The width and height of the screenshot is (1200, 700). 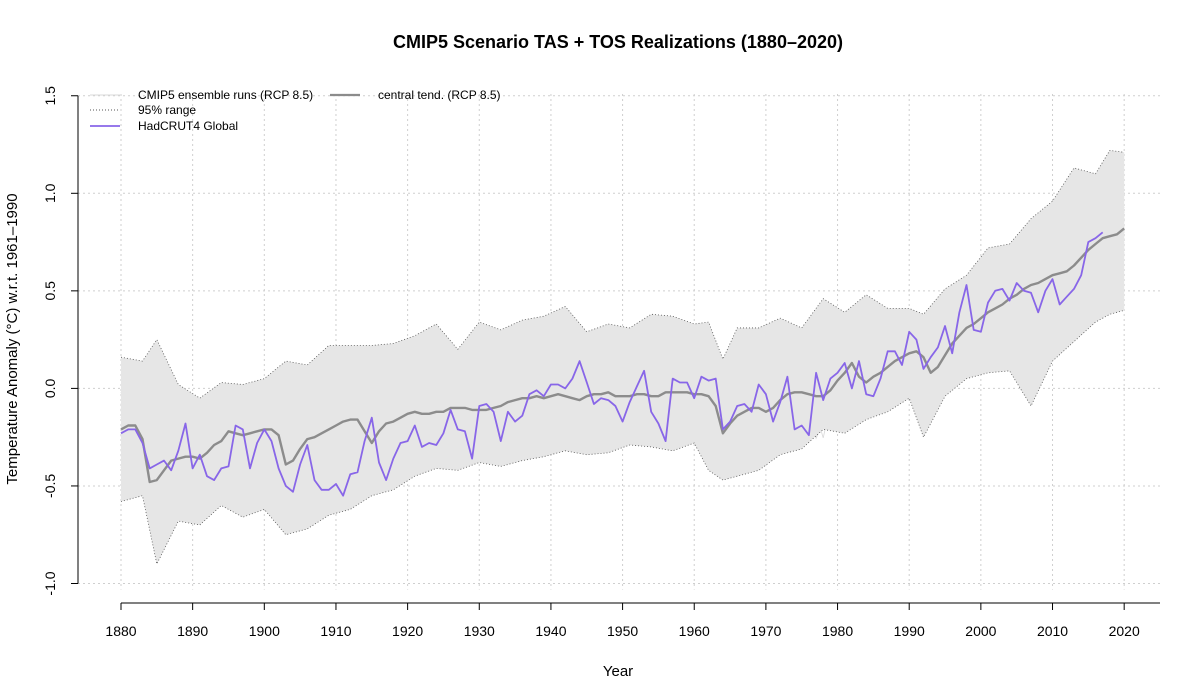 I want to click on legend-label: 95% range, so click(x=167, y=110).